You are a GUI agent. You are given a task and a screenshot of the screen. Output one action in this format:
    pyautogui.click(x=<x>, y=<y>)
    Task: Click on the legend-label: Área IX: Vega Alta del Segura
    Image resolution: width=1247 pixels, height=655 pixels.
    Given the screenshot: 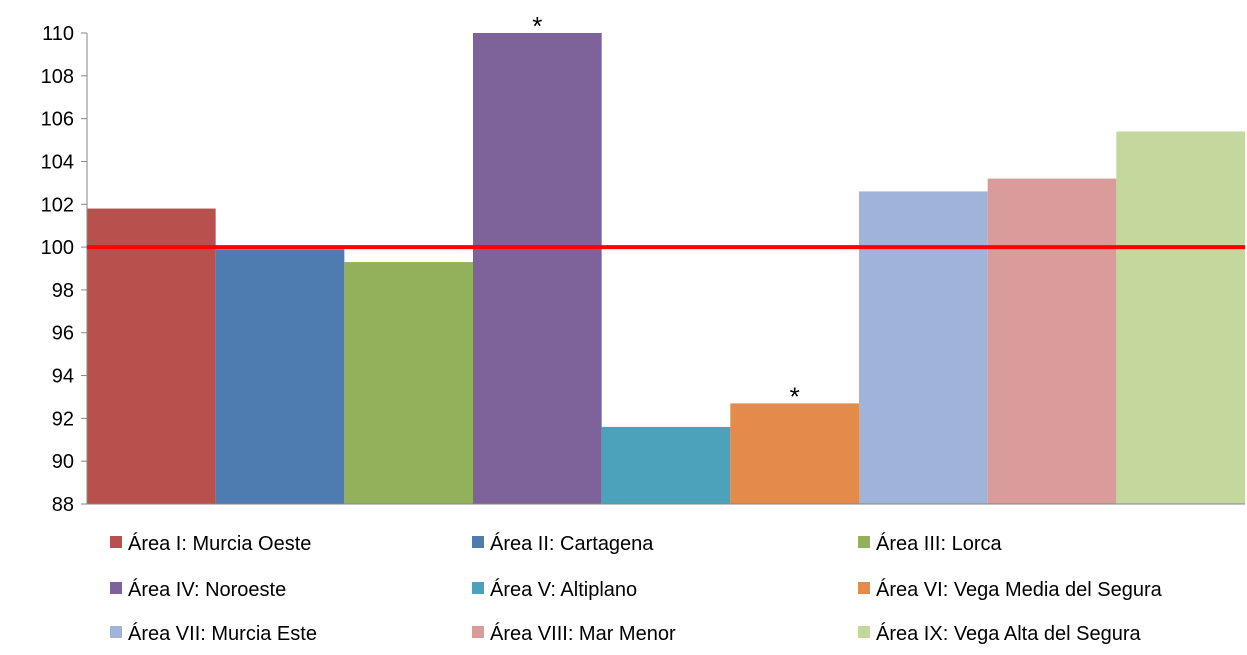 What is the action you would take?
    pyautogui.click(x=1009, y=633)
    